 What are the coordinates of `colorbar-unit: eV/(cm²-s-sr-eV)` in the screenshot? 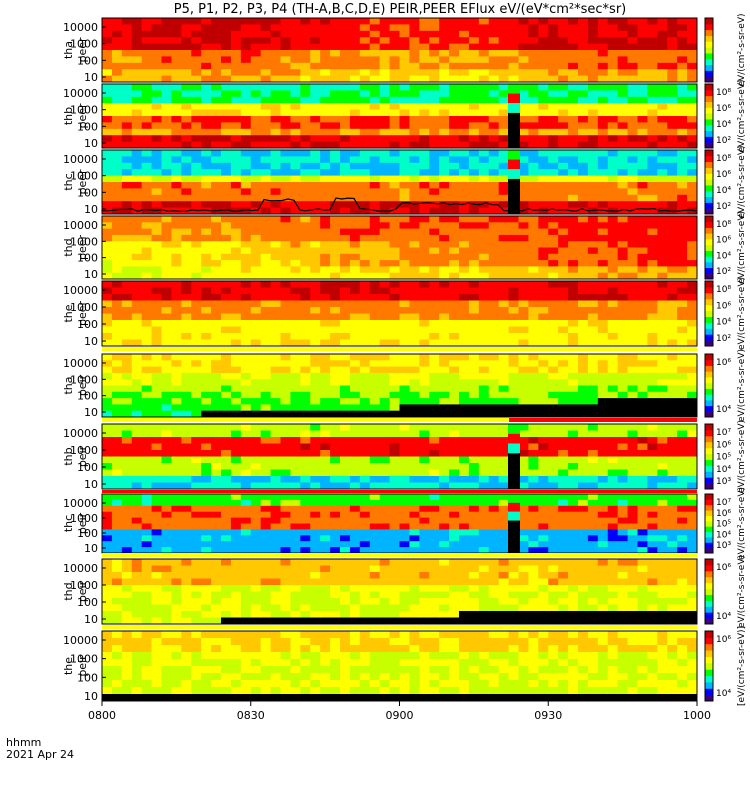 It's located at (742, 247).